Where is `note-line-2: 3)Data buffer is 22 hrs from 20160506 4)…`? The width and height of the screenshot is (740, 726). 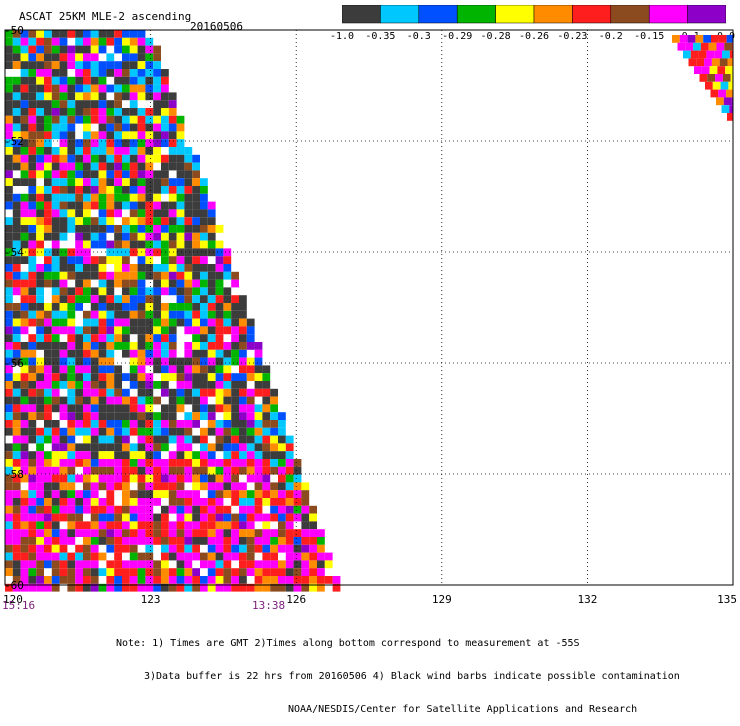
note-line-2: 3)Data buffer is 22 hrs from 20160506 4)… is located at coordinates (412, 676).